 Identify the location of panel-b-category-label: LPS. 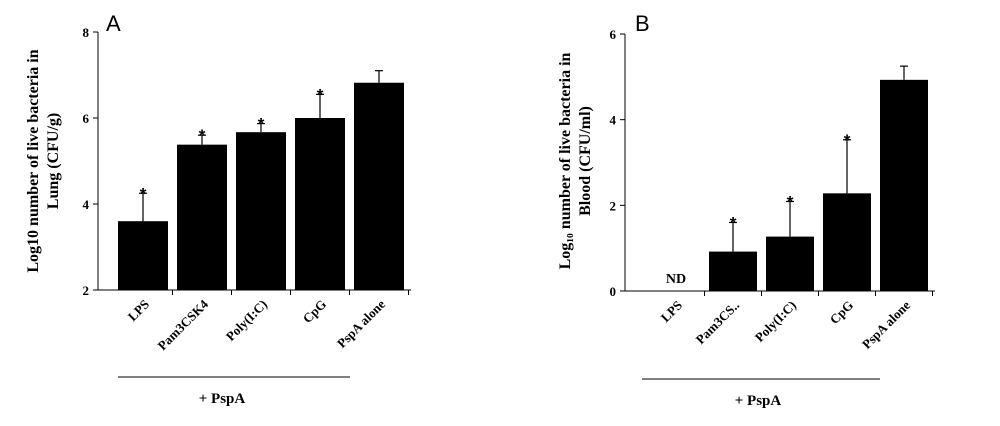
(671, 311).